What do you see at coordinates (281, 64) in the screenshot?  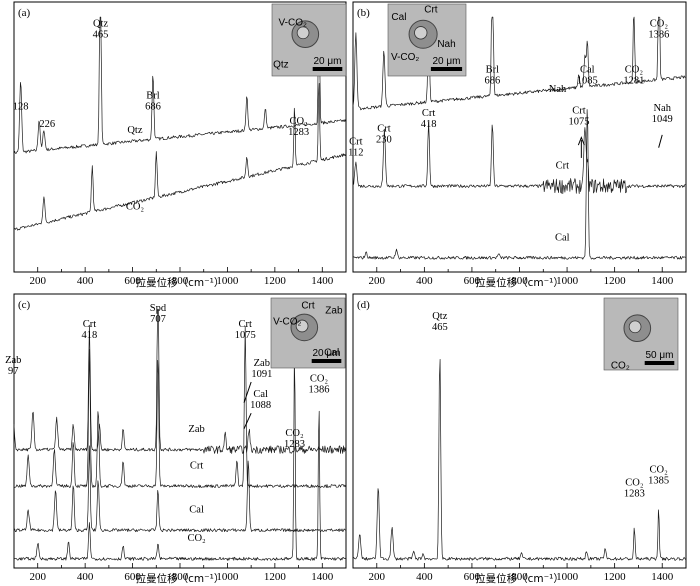 I see `photo-label: Qtz` at bounding box center [281, 64].